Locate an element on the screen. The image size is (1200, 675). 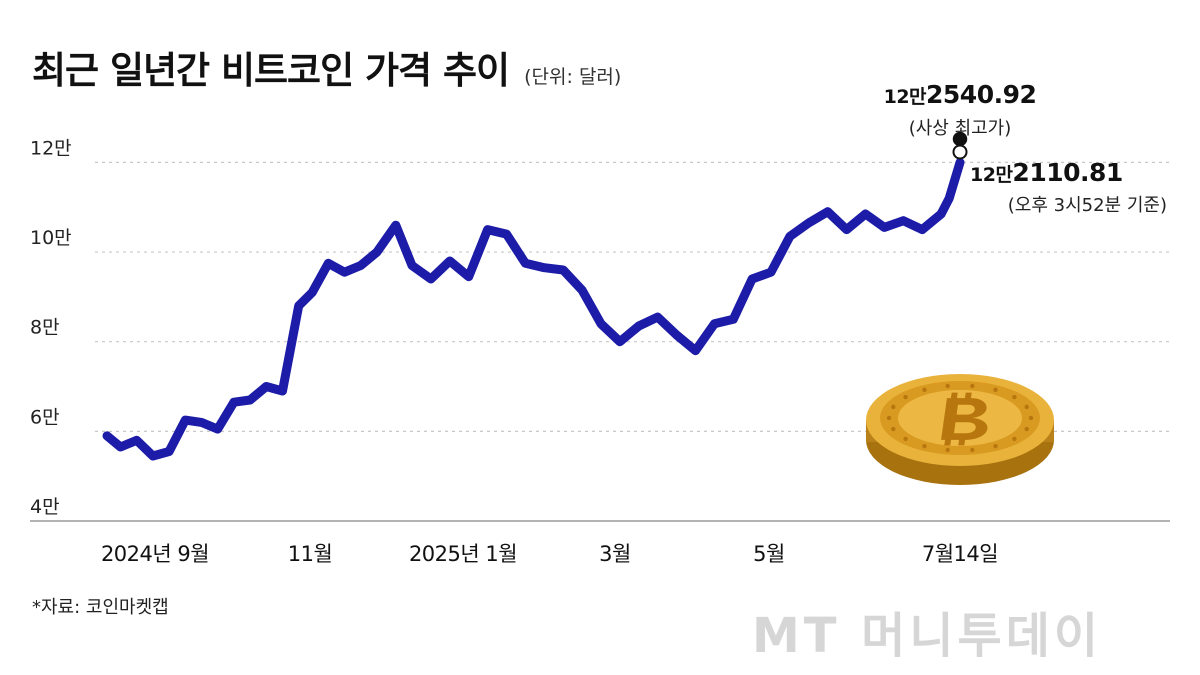
all-time-high-annotation: 12만2540.92 (사상 최고가) is located at coordinates (960, 109).